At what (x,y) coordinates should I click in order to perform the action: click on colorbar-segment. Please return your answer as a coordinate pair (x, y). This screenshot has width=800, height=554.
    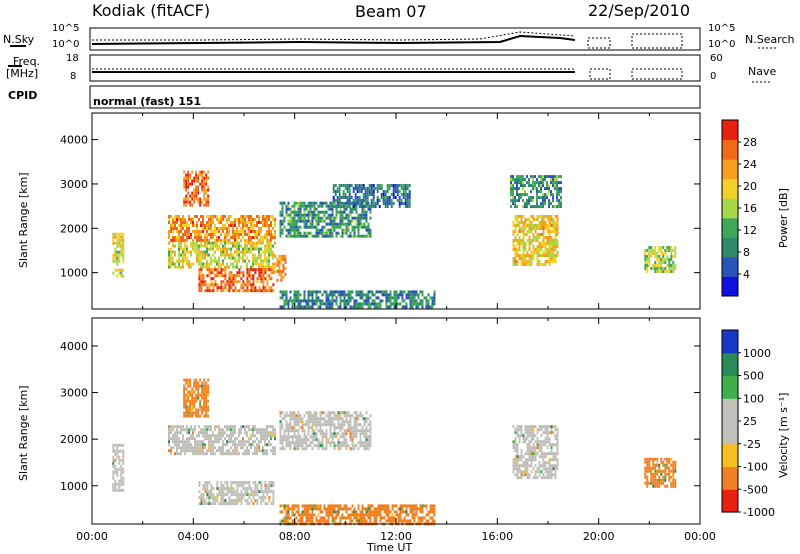
    Looking at the image, I should click on (730, 387).